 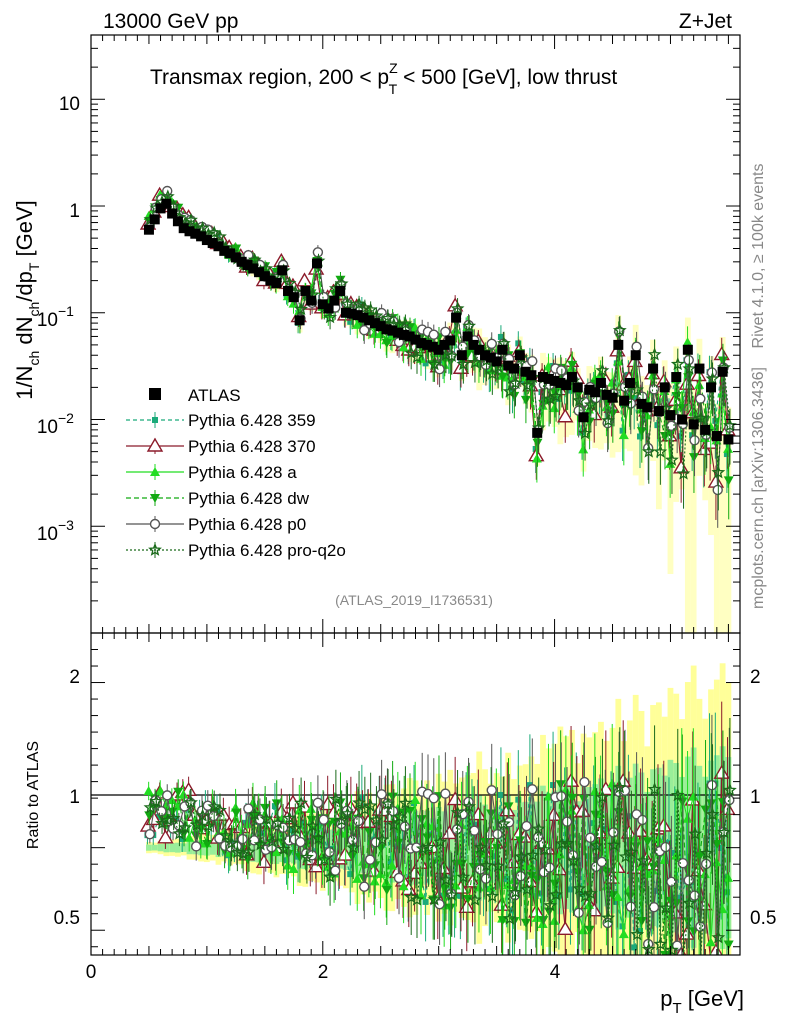 What do you see at coordinates (27, 300) in the screenshot?
I see `y-axis-label: 1/Nch dNch/dpT [GeV]` at bounding box center [27, 300].